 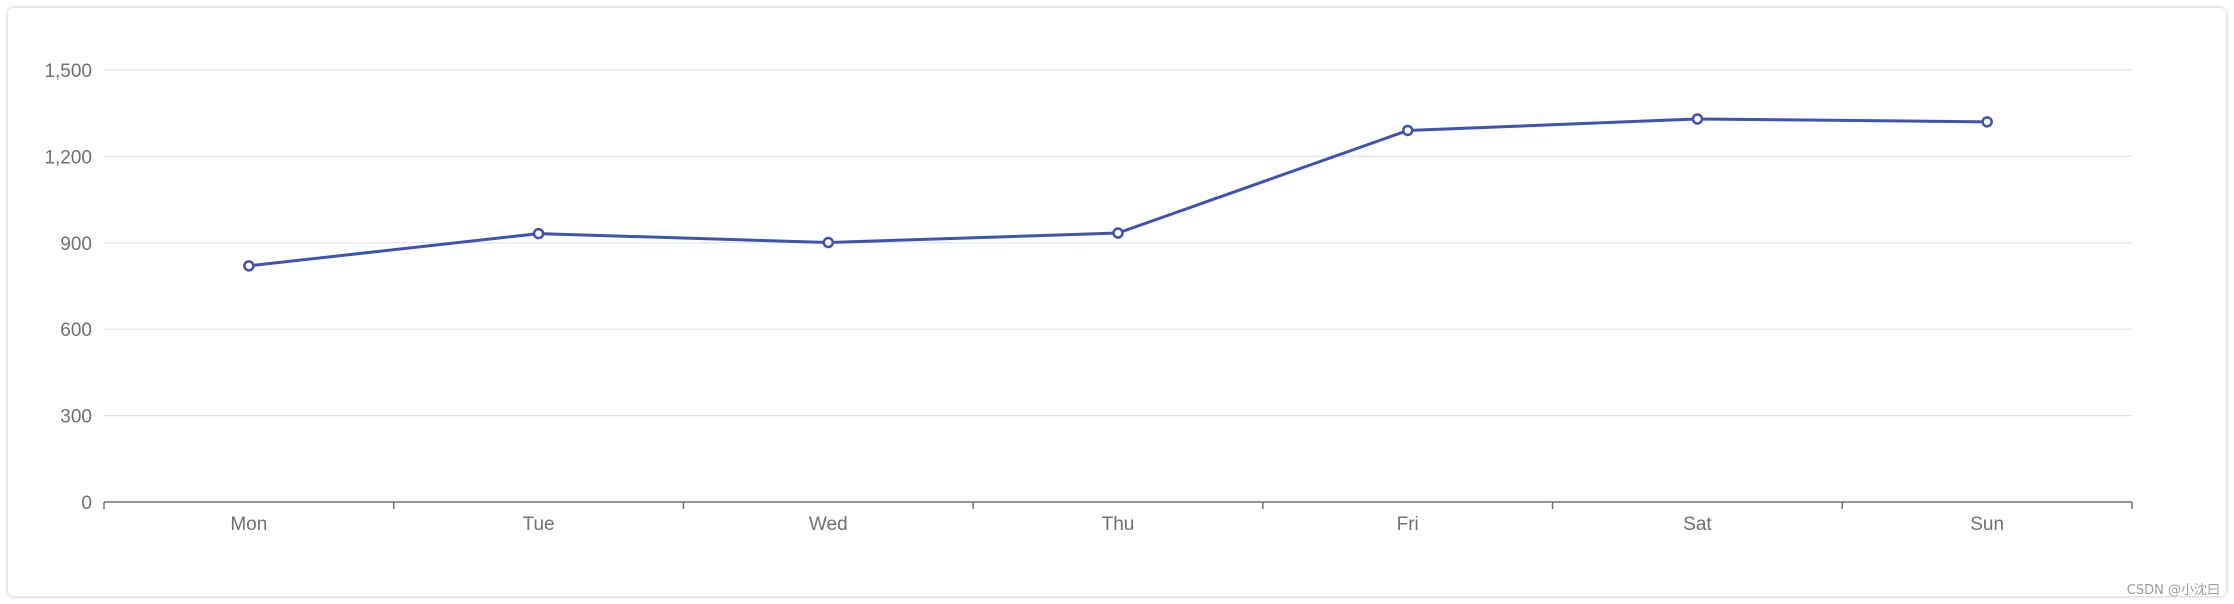 I want to click on y-tick-label: 900, so click(x=76, y=244).